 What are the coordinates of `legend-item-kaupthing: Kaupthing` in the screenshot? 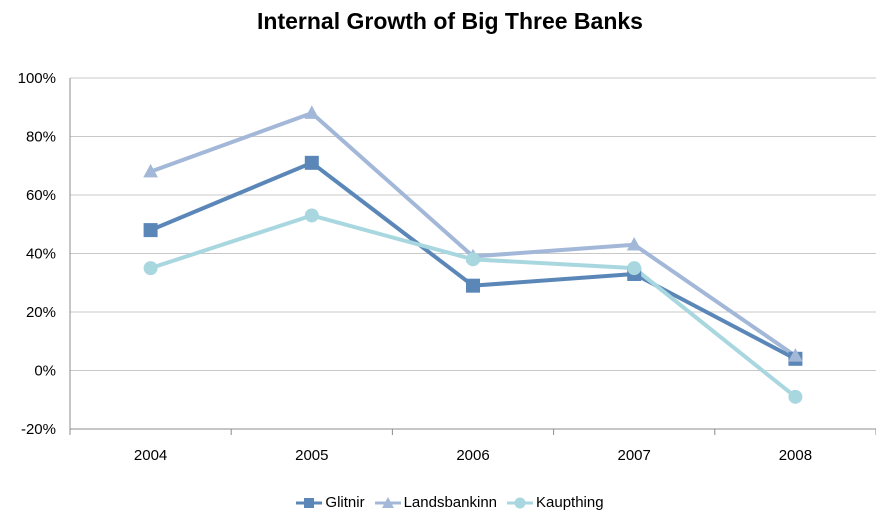 It's located at (555, 502).